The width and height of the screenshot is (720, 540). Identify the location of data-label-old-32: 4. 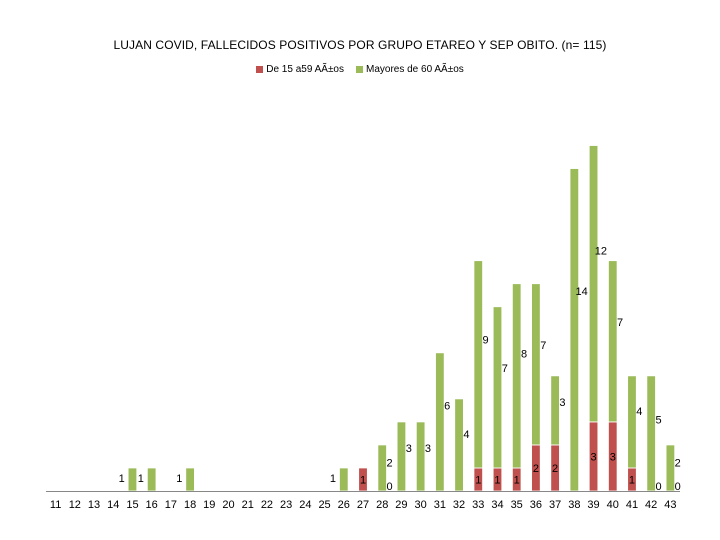
(466, 435).